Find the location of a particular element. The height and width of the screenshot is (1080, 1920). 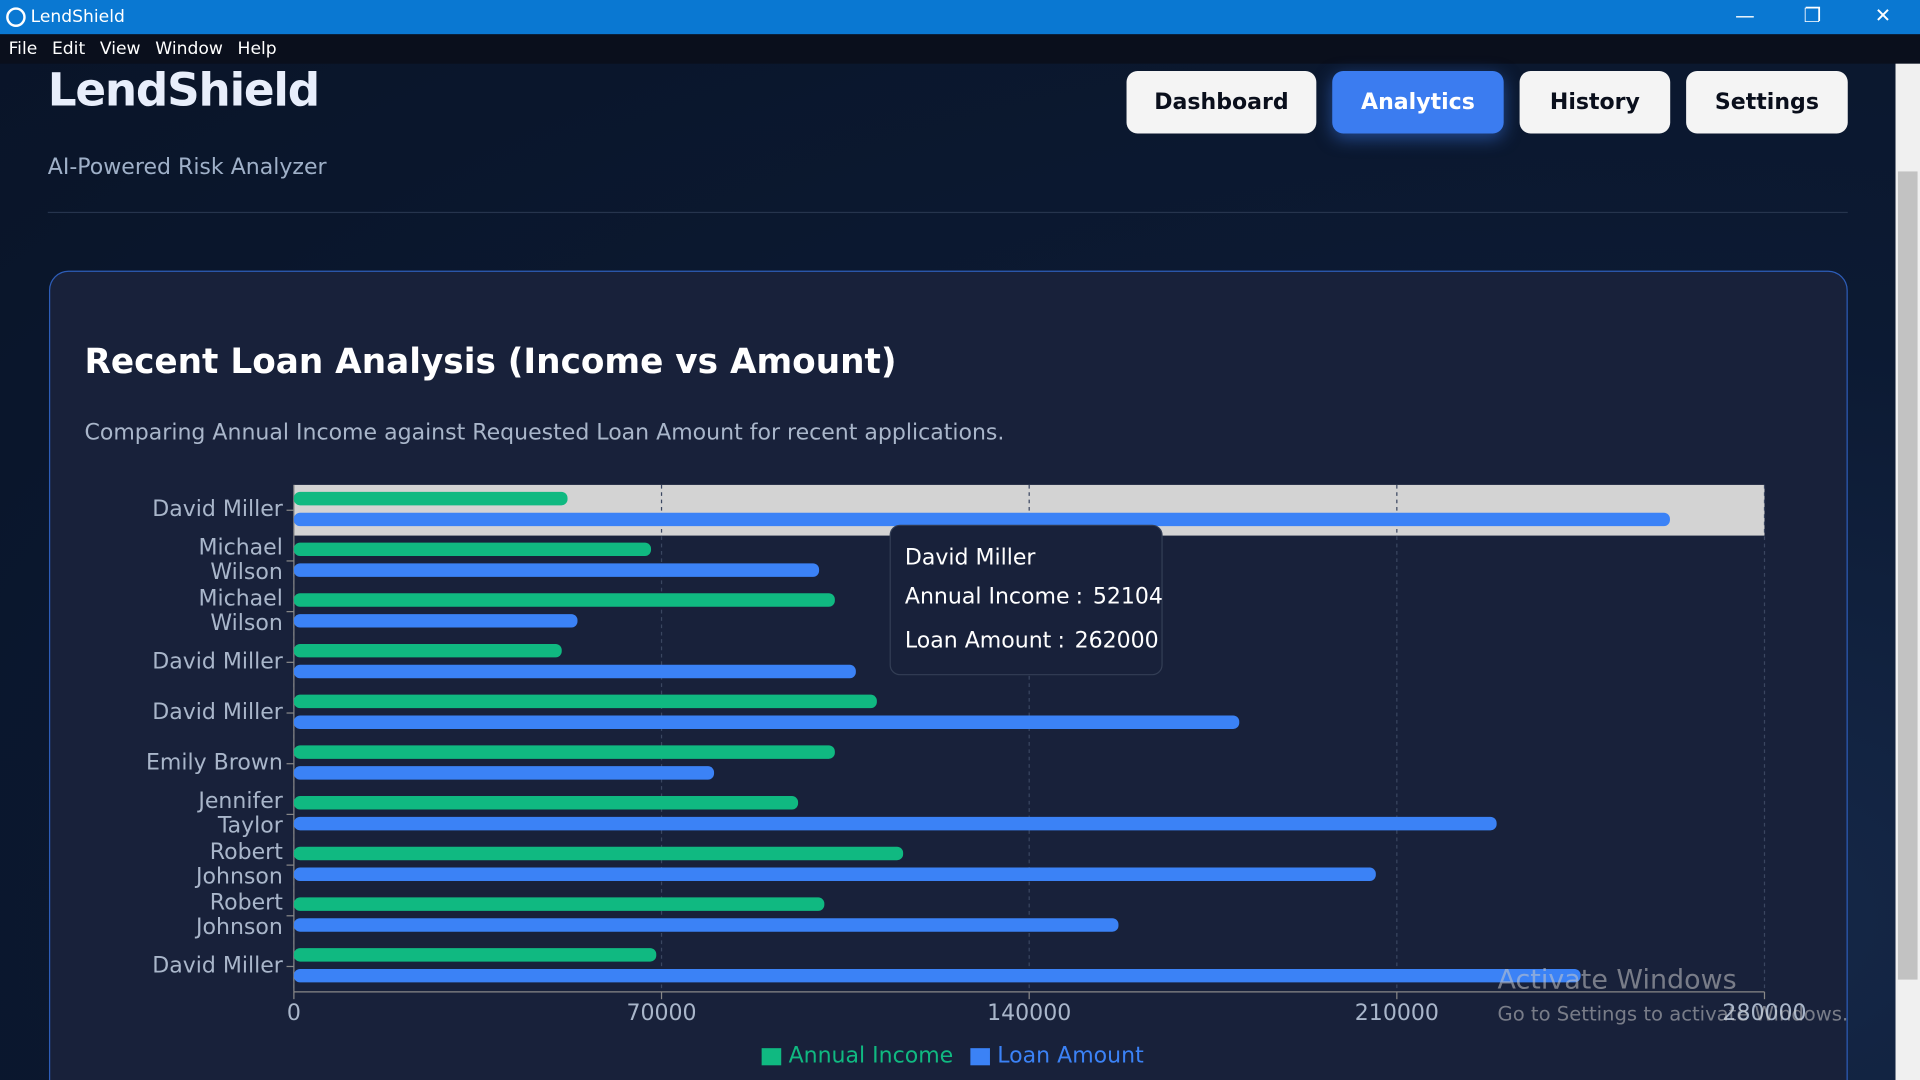

legend-label: Loan Amount is located at coordinates (1070, 1056).